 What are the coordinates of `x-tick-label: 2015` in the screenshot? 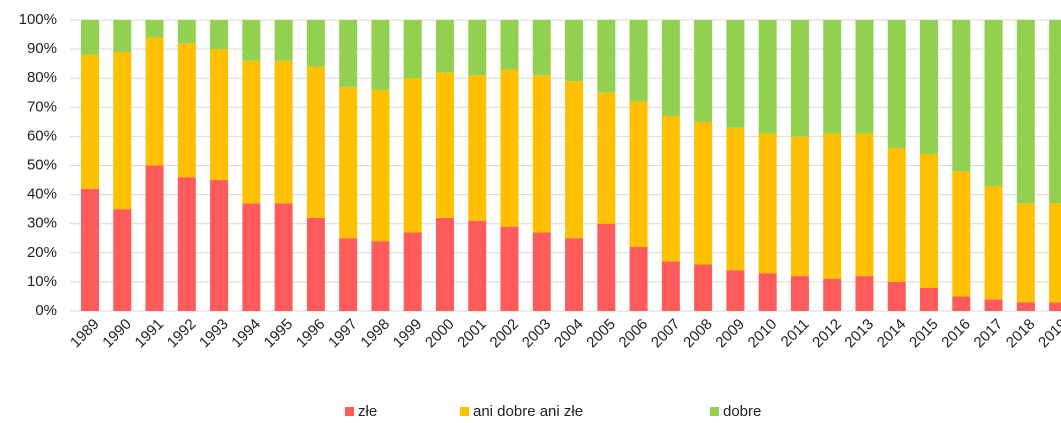 It's located at (924, 334).